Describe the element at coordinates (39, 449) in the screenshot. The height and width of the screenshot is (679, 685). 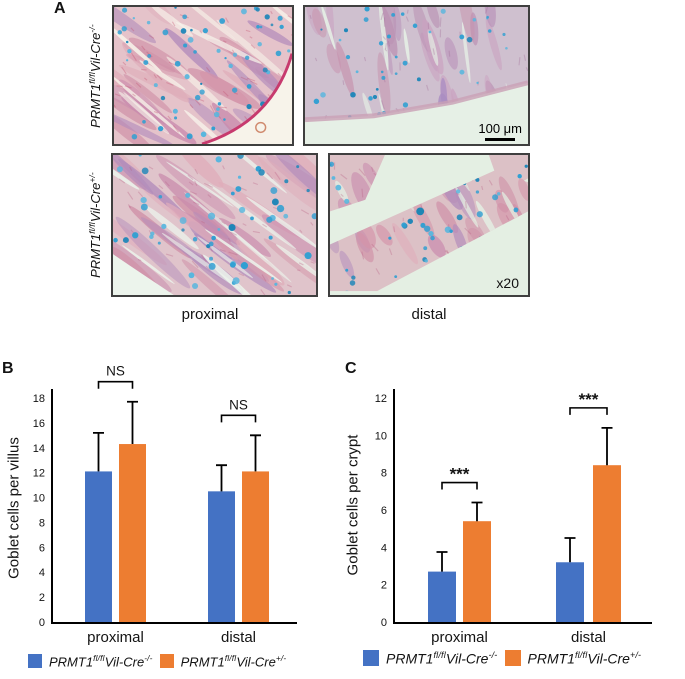
I see `y-tick-label: 14` at that location.